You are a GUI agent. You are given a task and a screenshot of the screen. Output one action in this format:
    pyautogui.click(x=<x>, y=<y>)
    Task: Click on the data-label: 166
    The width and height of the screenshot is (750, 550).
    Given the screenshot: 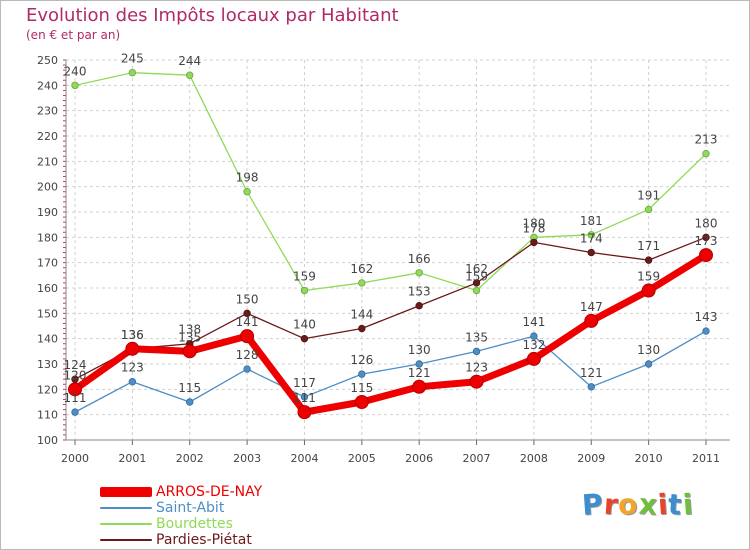 What is the action you would take?
    pyautogui.click(x=419, y=259)
    